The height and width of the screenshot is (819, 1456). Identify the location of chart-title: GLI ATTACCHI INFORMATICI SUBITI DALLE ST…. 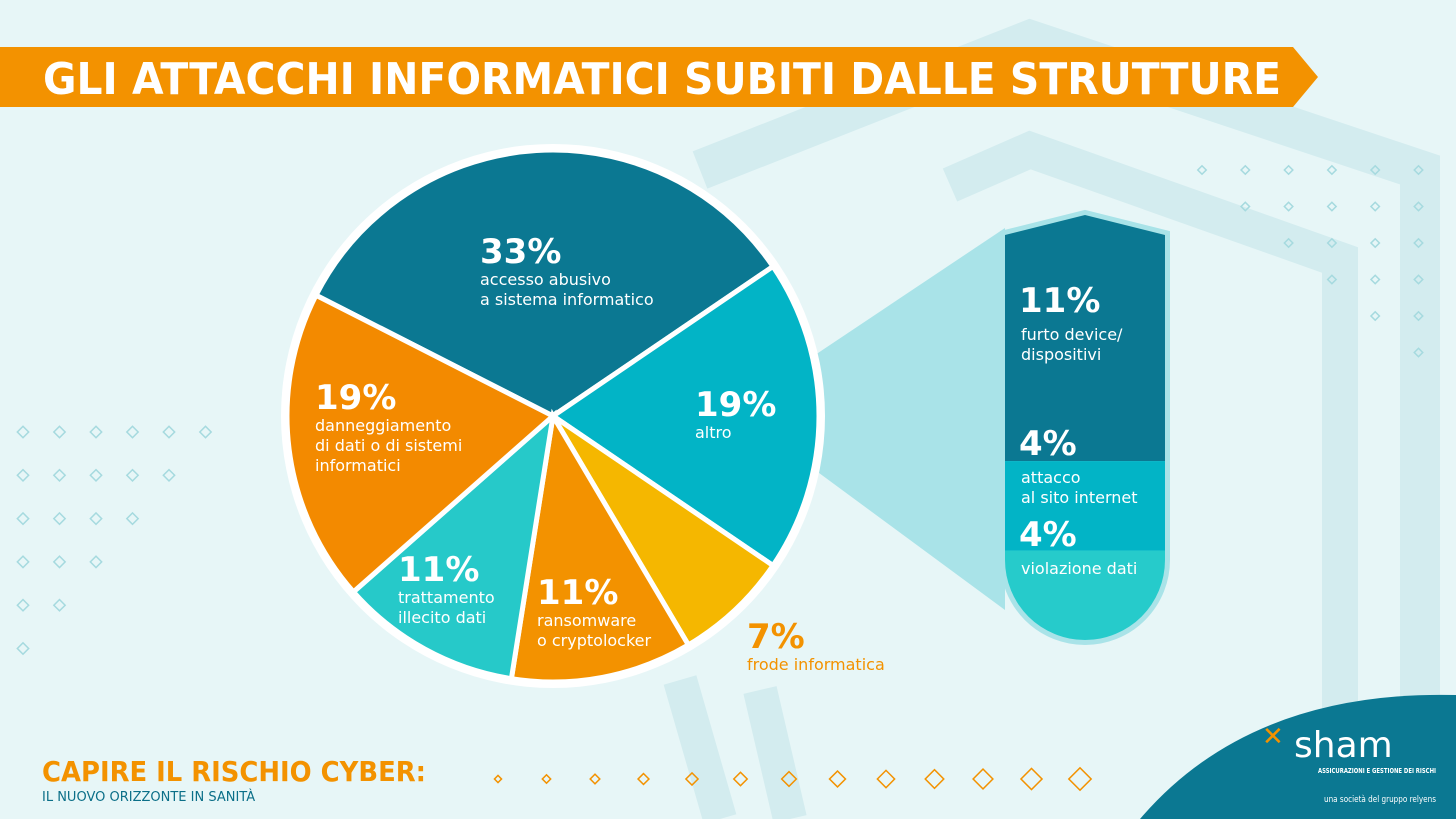
(662, 79).